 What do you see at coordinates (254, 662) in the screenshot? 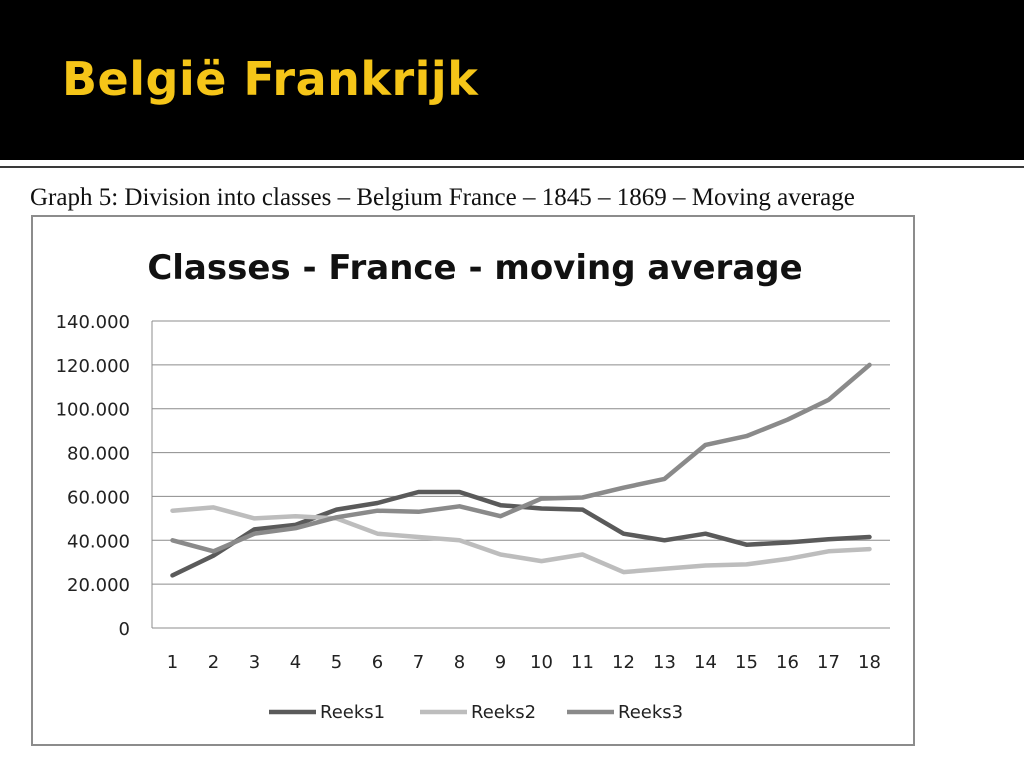
I see `x-tick-label: 3` at bounding box center [254, 662].